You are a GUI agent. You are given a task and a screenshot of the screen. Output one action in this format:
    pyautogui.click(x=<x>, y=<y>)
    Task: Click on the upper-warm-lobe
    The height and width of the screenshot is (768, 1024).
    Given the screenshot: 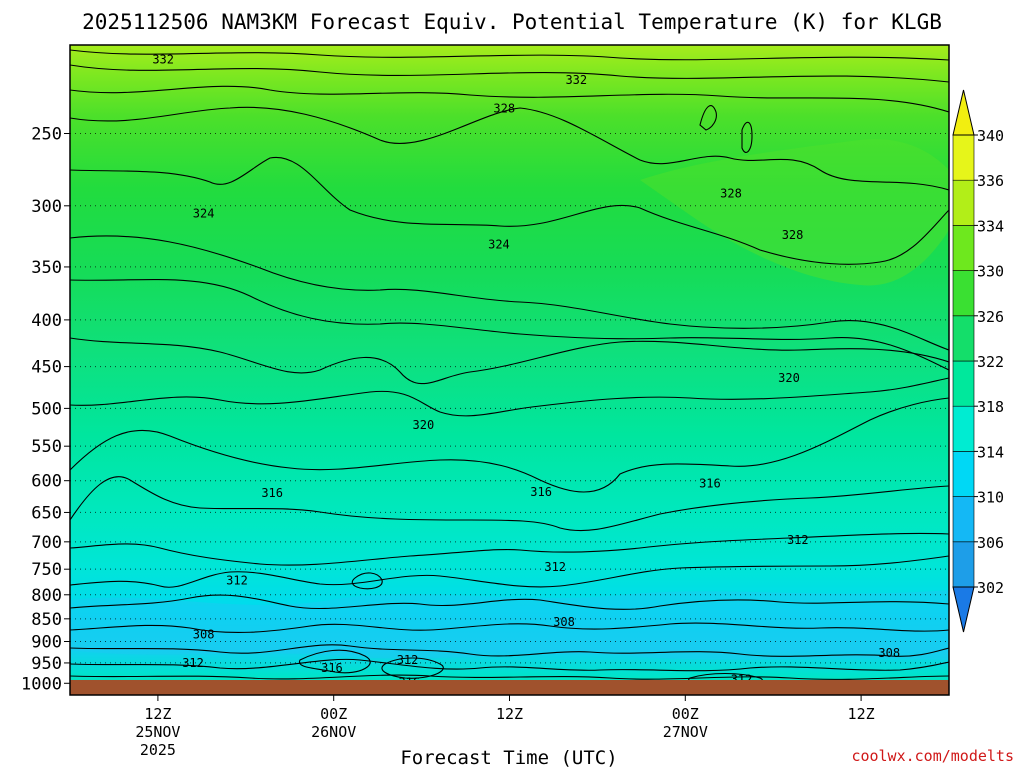 What is the action you would take?
    pyautogui.click(x=794, y=212)
    